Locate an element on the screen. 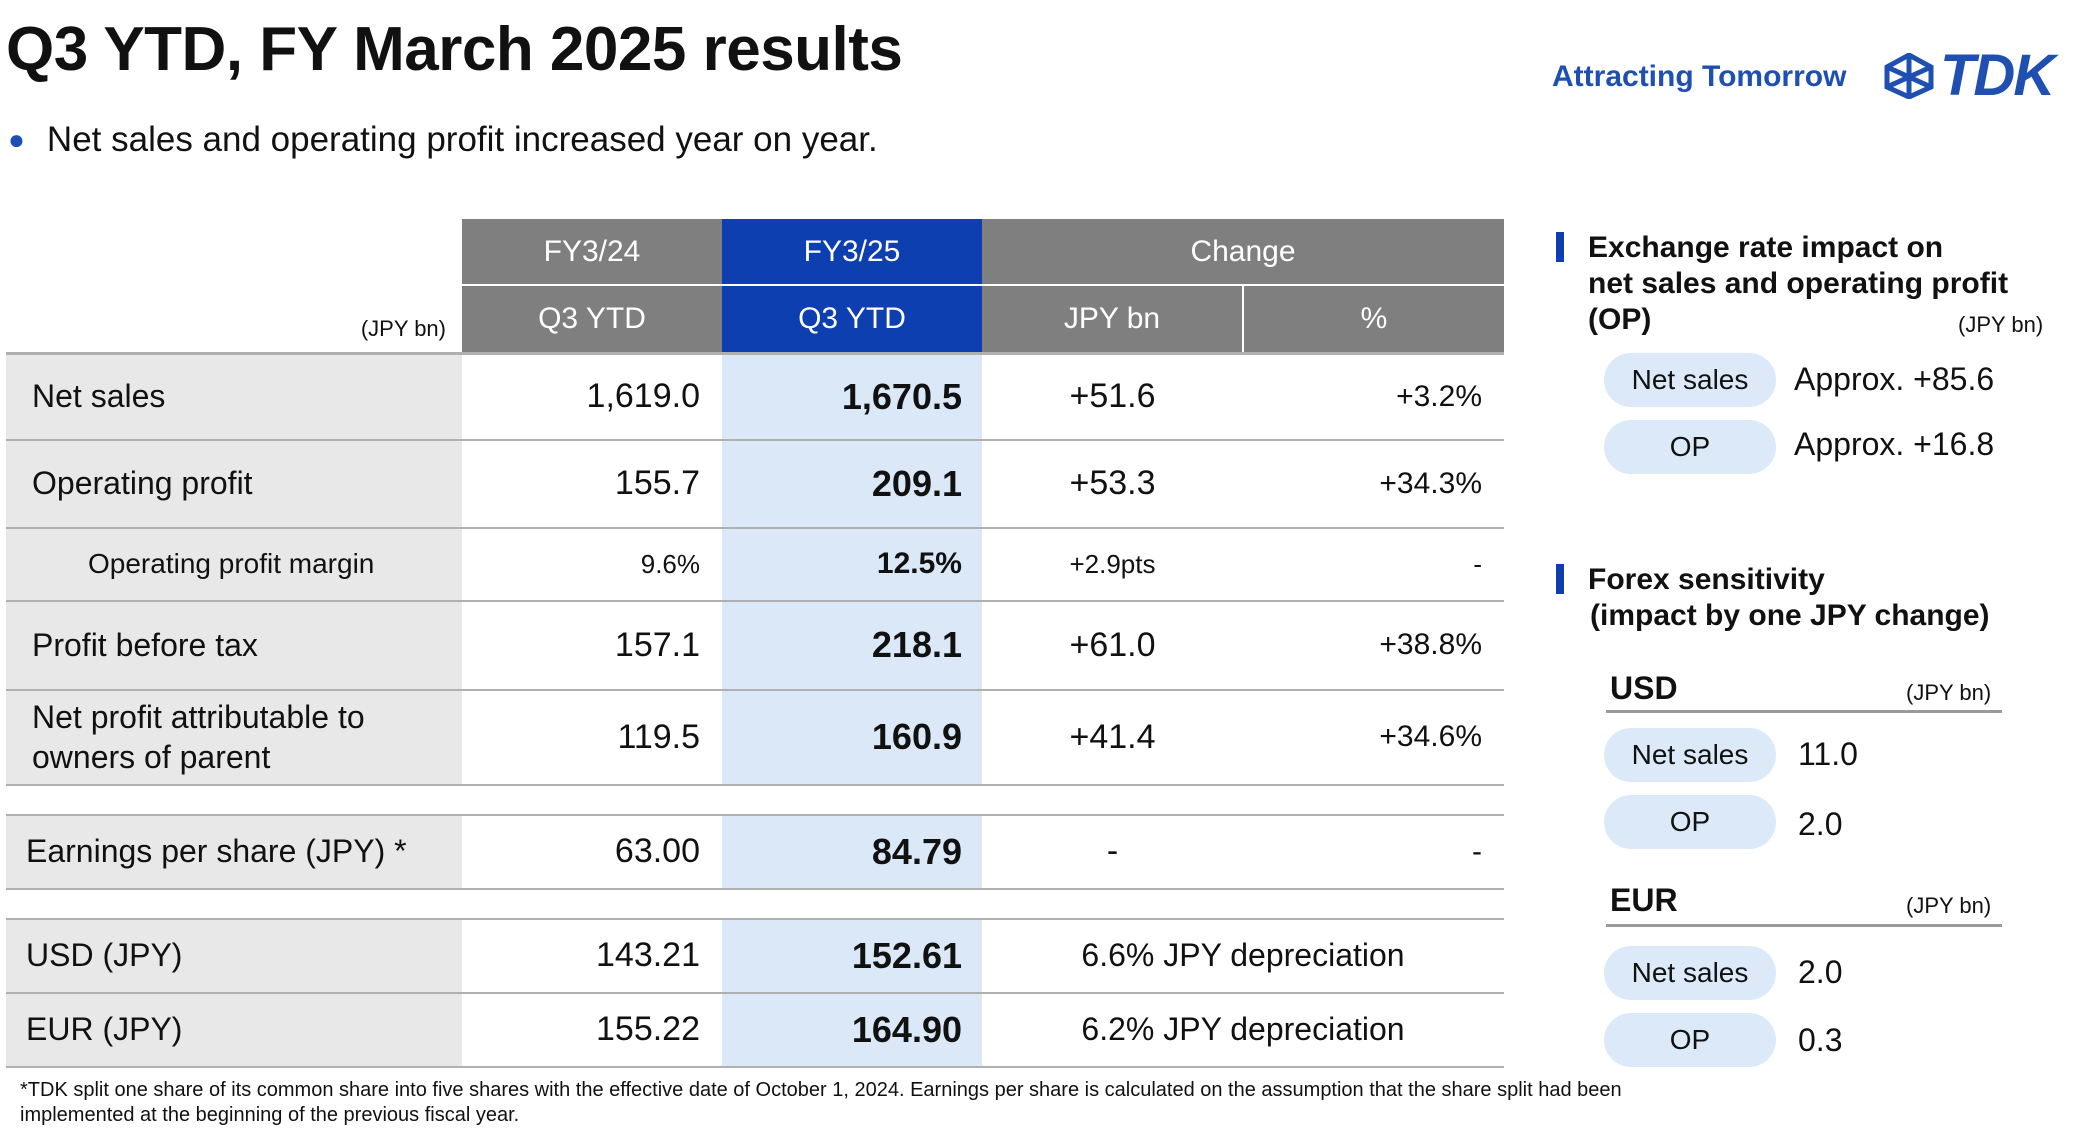  header-change: Change is located at coordinates (1243, 252).